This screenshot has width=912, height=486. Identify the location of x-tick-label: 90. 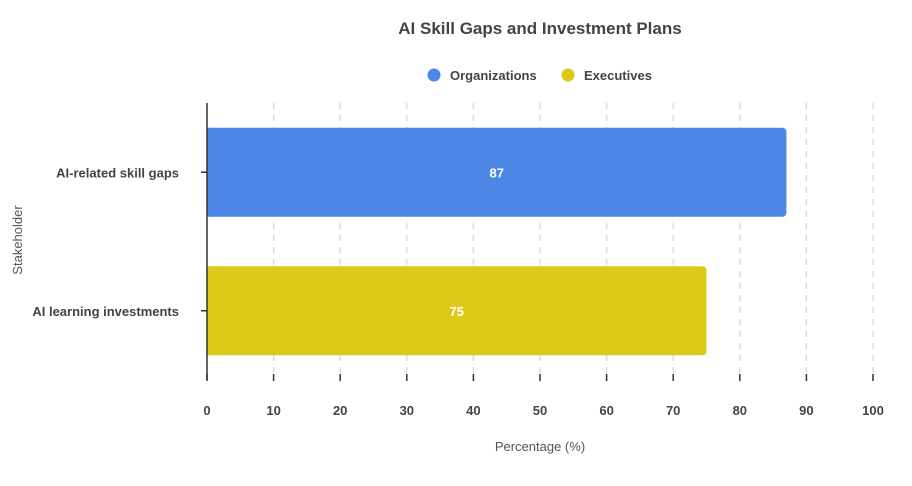
(806, 410).